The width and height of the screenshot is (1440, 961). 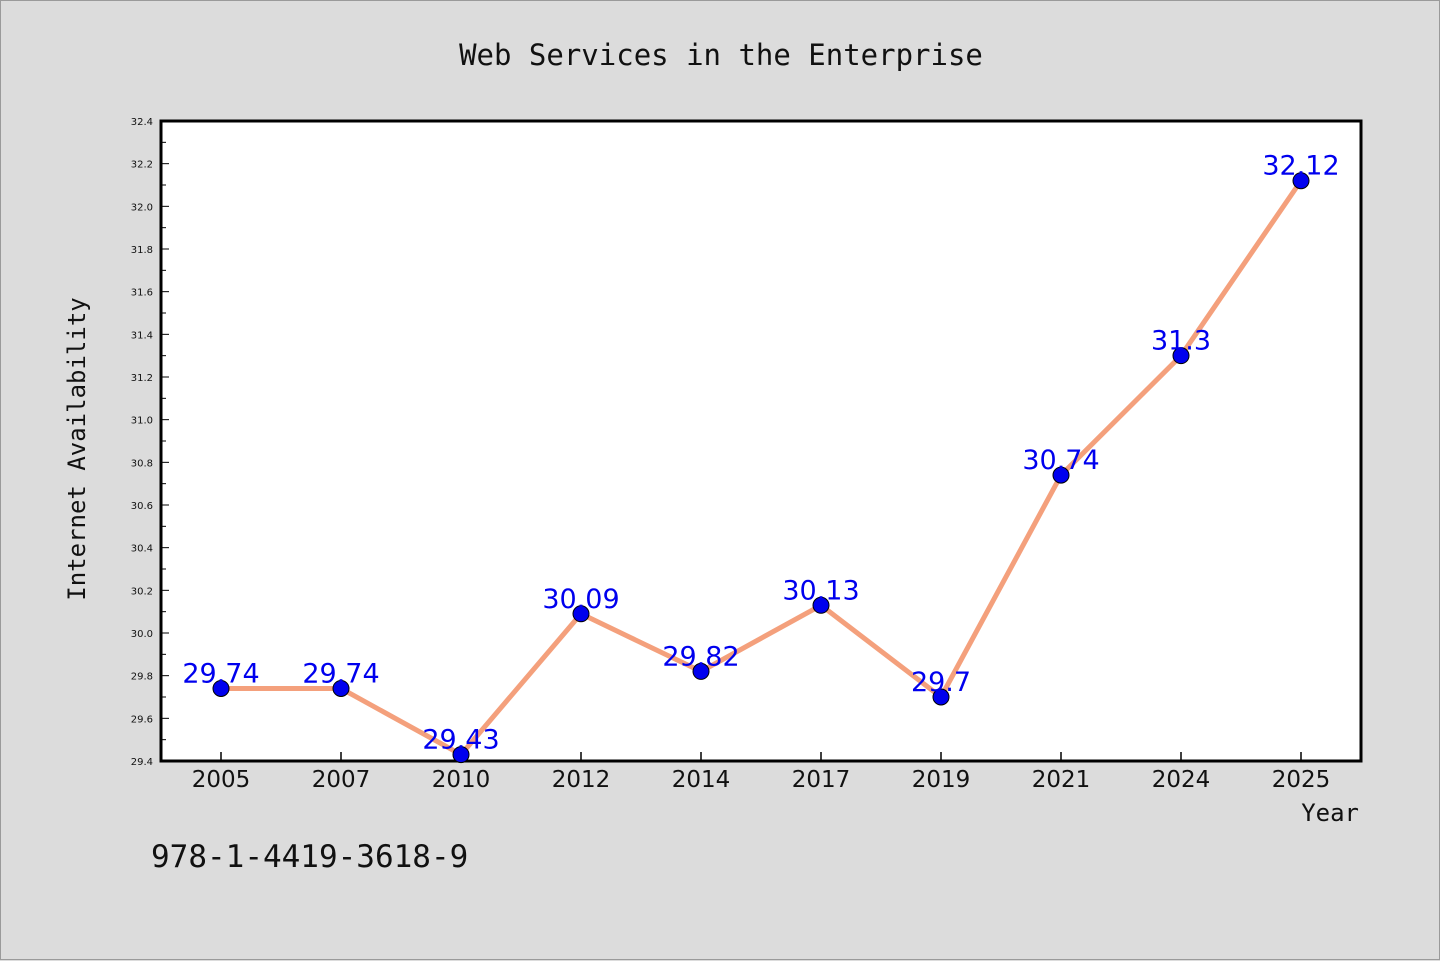 I want to click on x-tick-label: 2007, so click(x=341, y=780).